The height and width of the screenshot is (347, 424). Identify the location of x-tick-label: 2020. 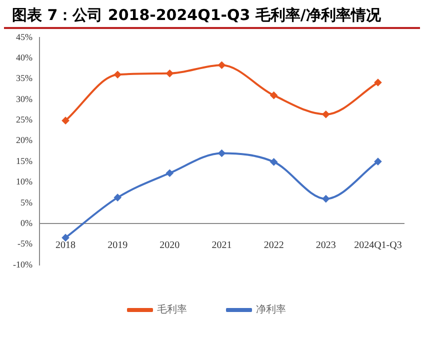
(170, 246).